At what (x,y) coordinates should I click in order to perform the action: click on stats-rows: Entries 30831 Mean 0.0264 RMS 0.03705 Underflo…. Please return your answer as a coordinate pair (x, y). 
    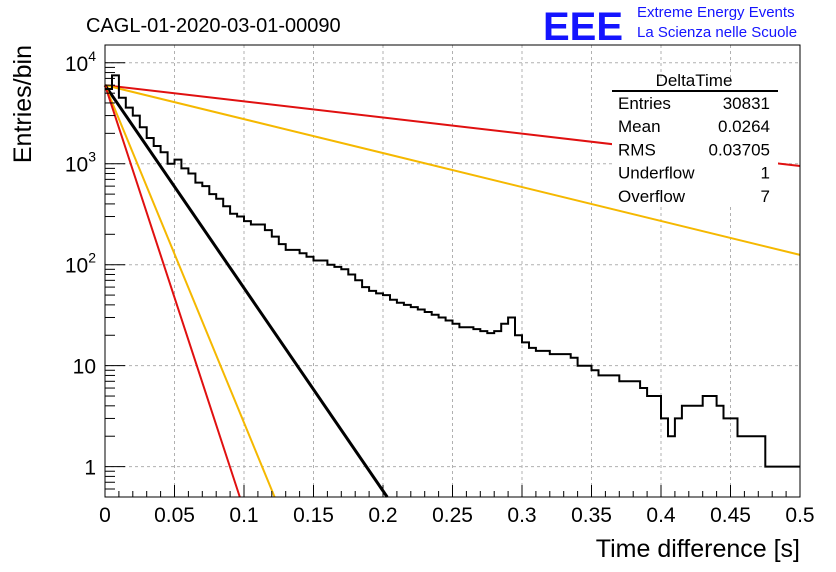
    Looking at the image, I should click on (694, 150).